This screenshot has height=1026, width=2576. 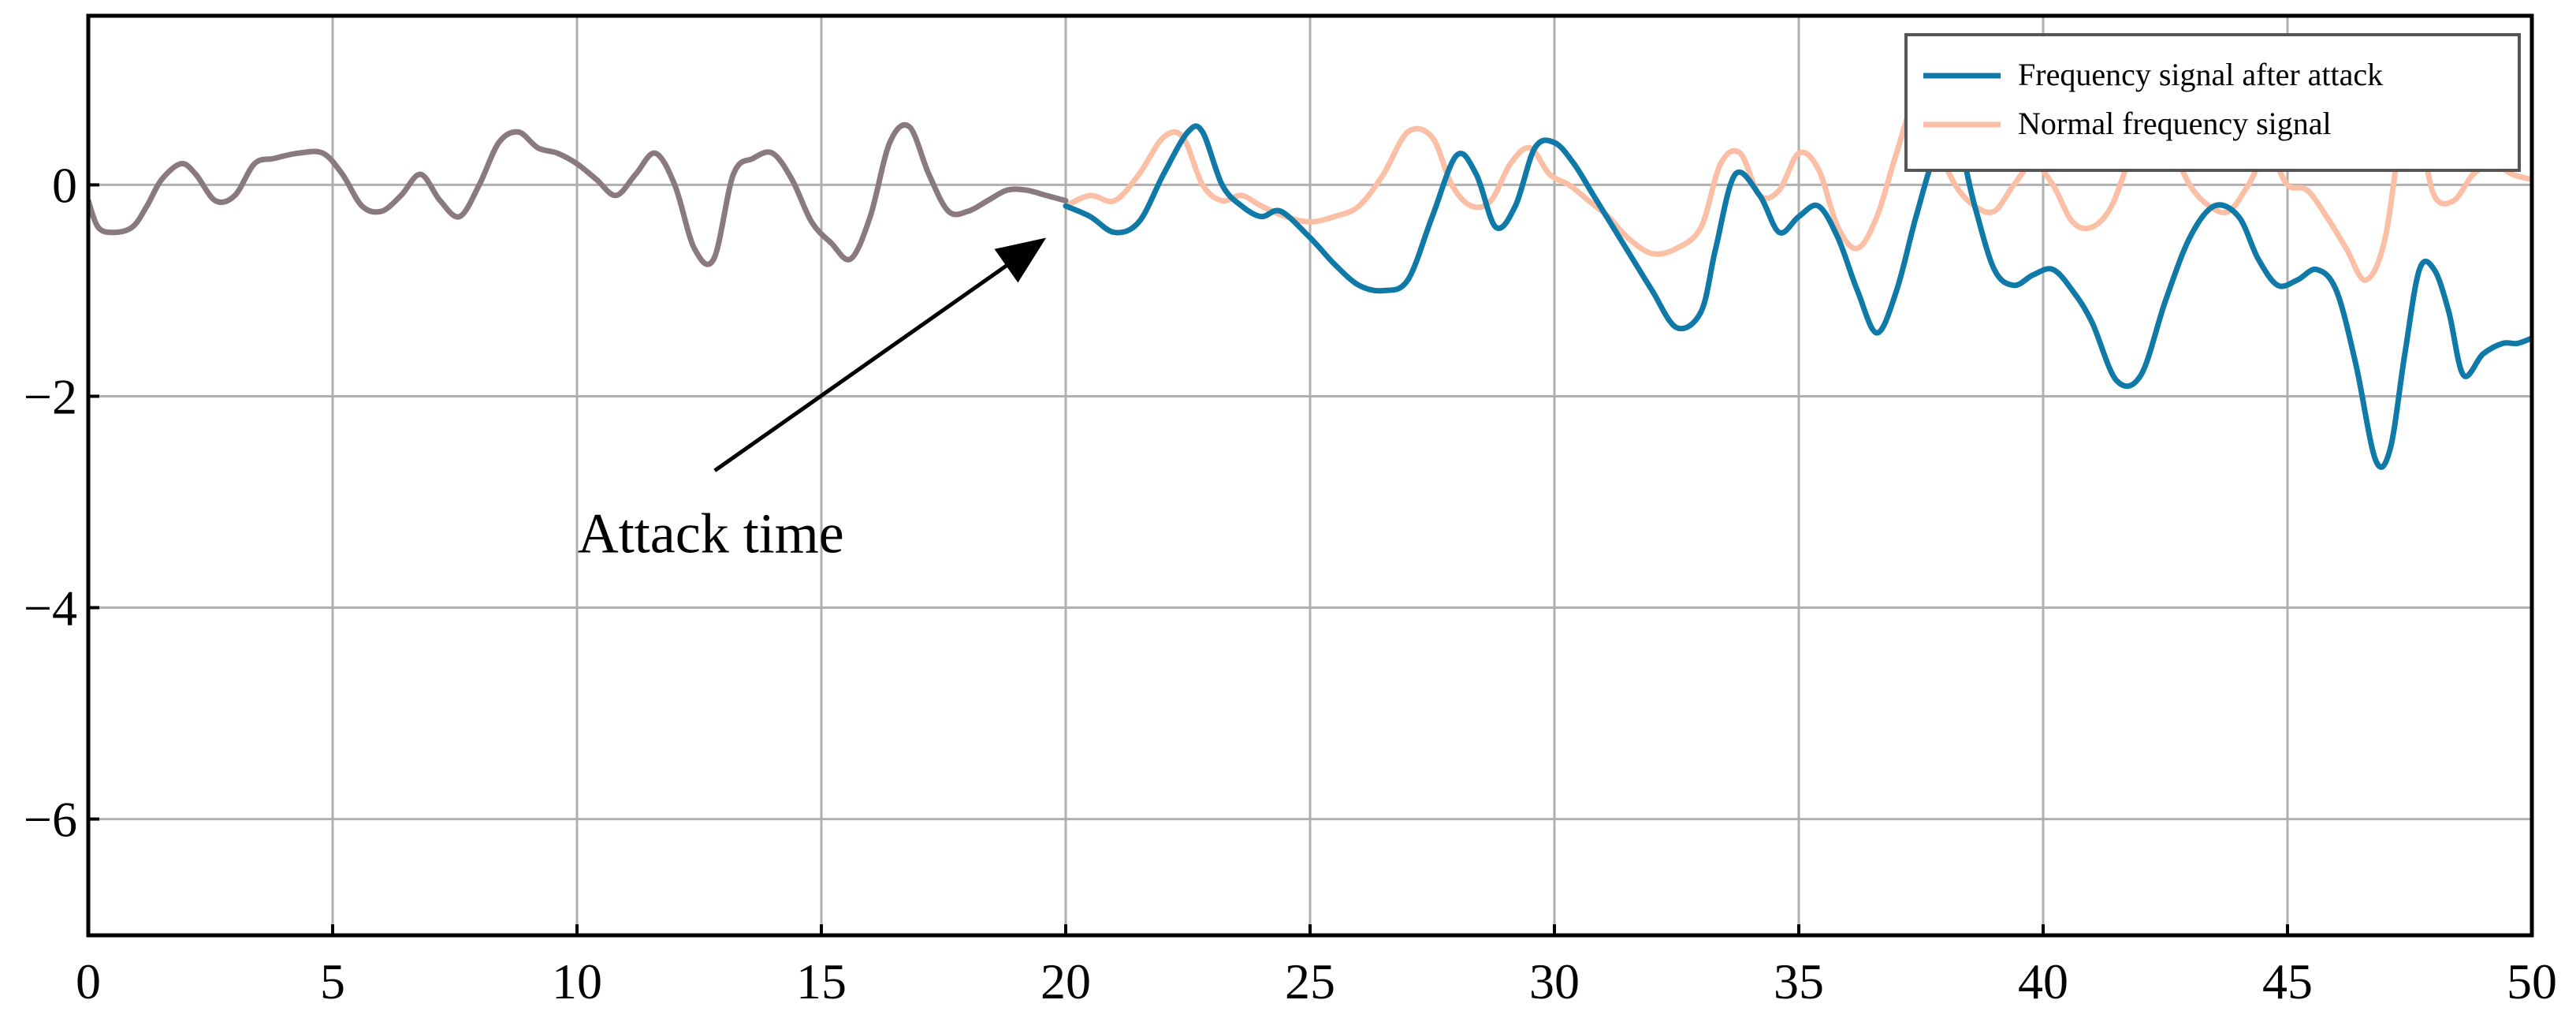 I want to click on x-tick-label: 5, so click(x=332, y=981).